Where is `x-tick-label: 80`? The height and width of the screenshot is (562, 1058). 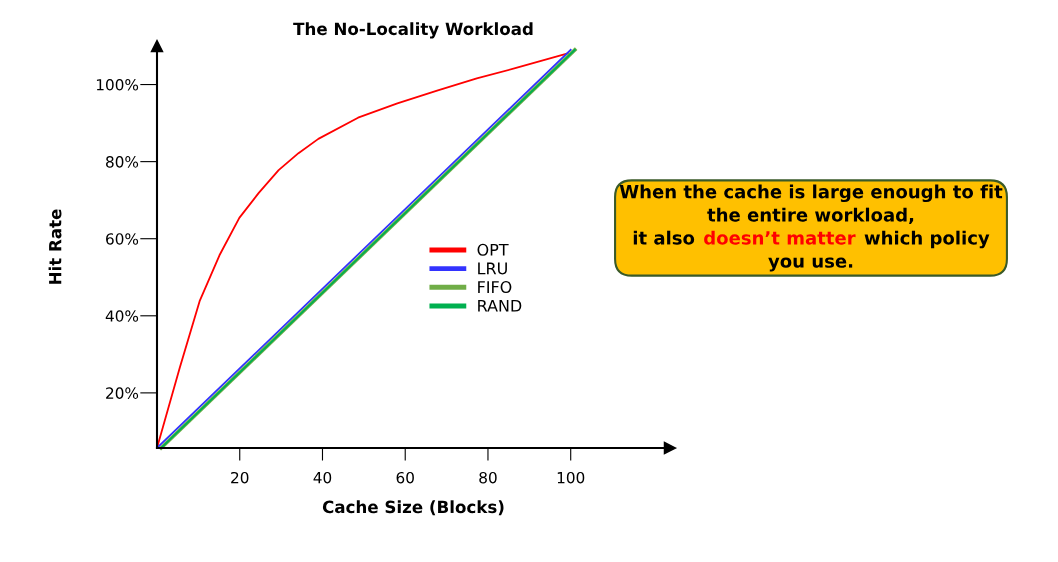 x-tick-label: 80 is located at coordinates (488, 477).